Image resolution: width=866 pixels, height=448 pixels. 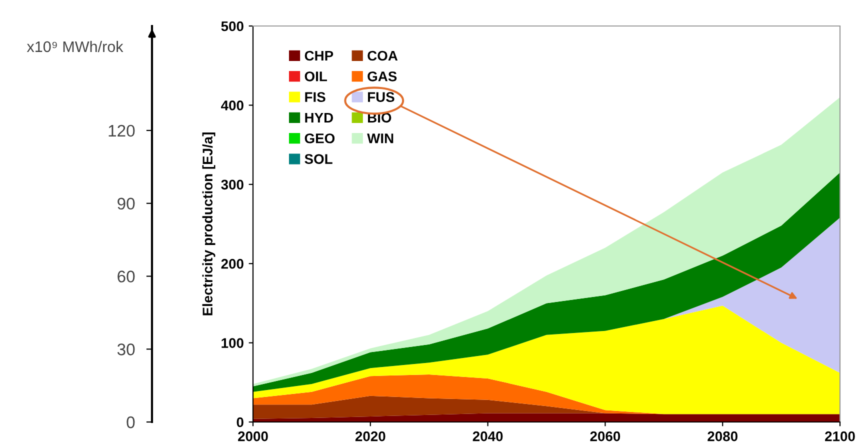 What do you see at coordinates (232, 105) in the screenshot?
I see `y-tick-label: 400` at bounding box center [232, 105].